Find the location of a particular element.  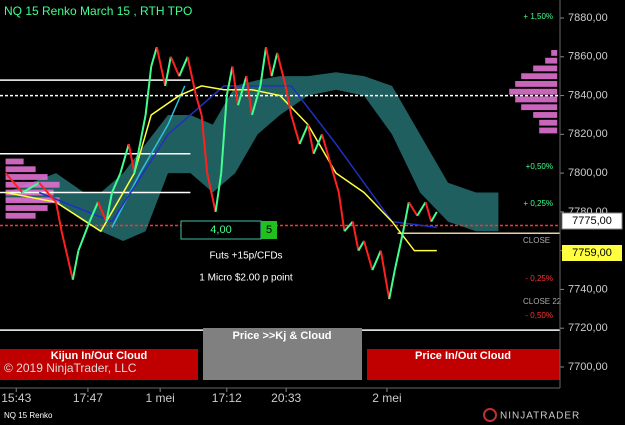

logo-icon is located at coordinates (490, 415).